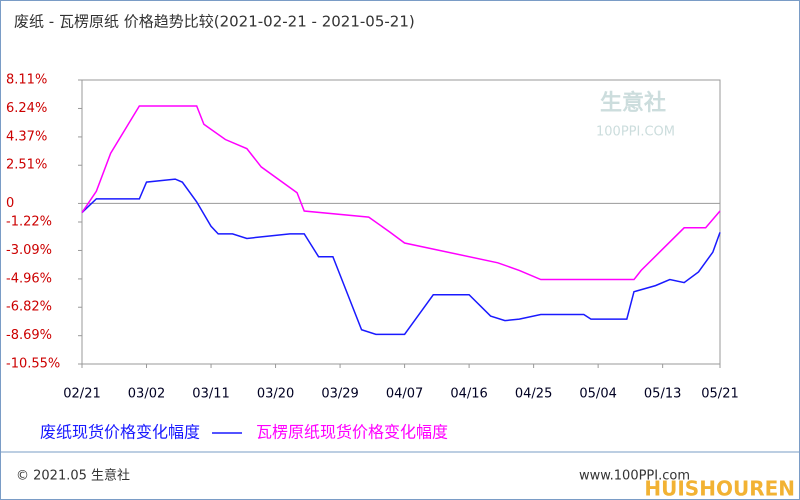 The width and height of the screenshot is (800, 500). Describe the element at coordinates (404, 394) in the screenshot. I see `x-tick-label: 04/07` at that location.